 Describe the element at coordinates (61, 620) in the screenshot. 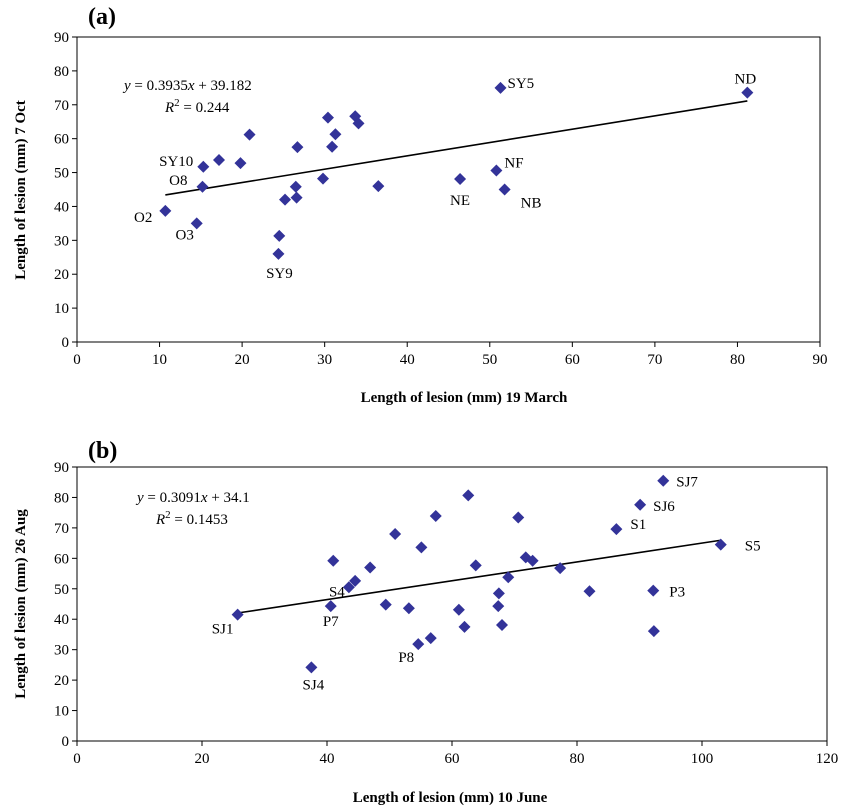

I see `y-tick-label-b-4: 40` at that location.